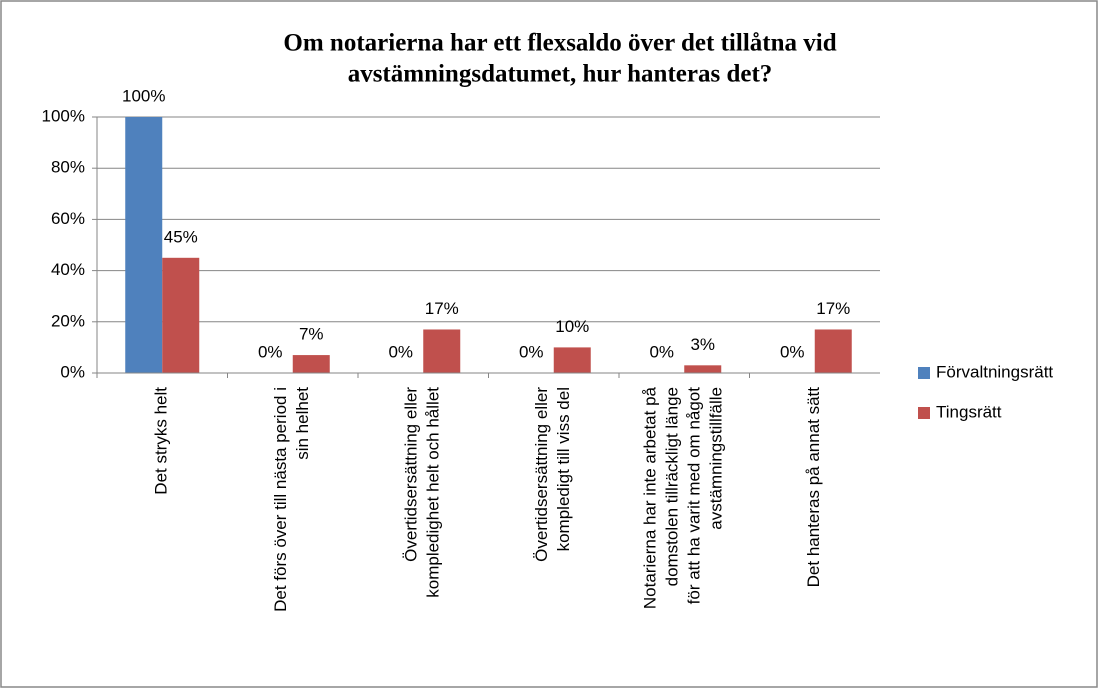 This screenshot has width=1099, height=688. I want to click on chart-title: avstämningsdatumet, hur hanteras det?, so click(560, 74).